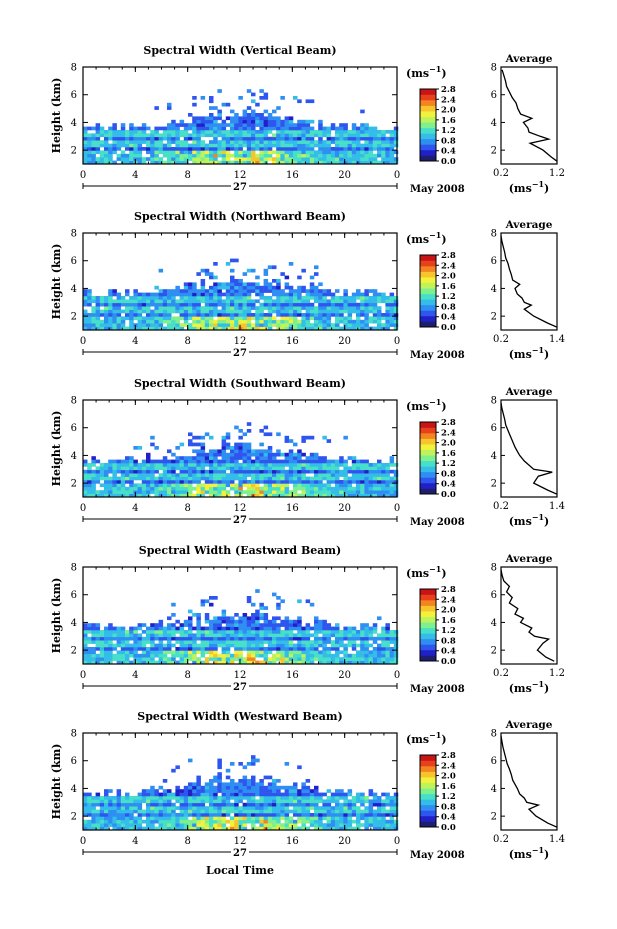 The width and height of the screenshot is (617, 929). What do you see at coordinates (448, 433) in the screenshot?
I see `colorbar-tick-label: 2.4` at bounding box center [448, 433].